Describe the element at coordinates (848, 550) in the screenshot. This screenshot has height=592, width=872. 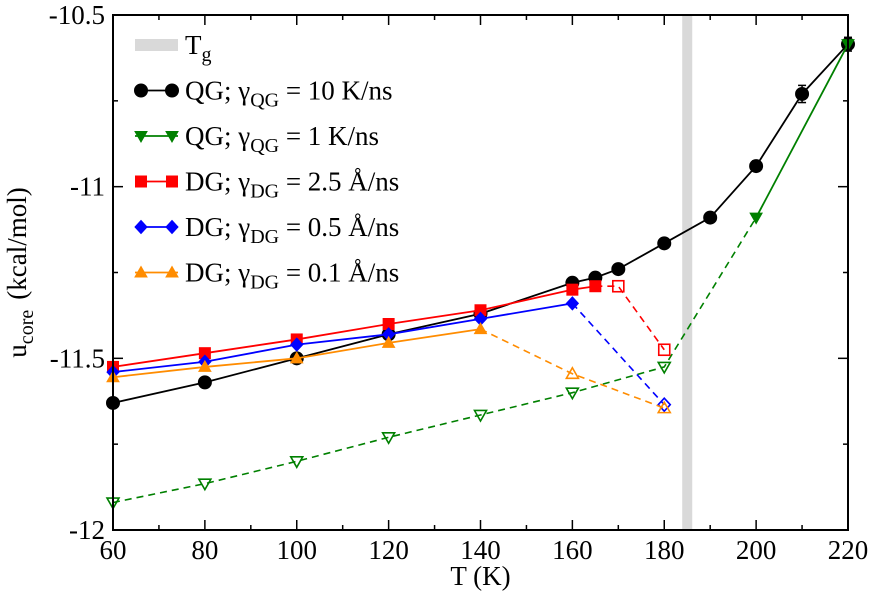
I see `x-tick-label: 220` at that location.